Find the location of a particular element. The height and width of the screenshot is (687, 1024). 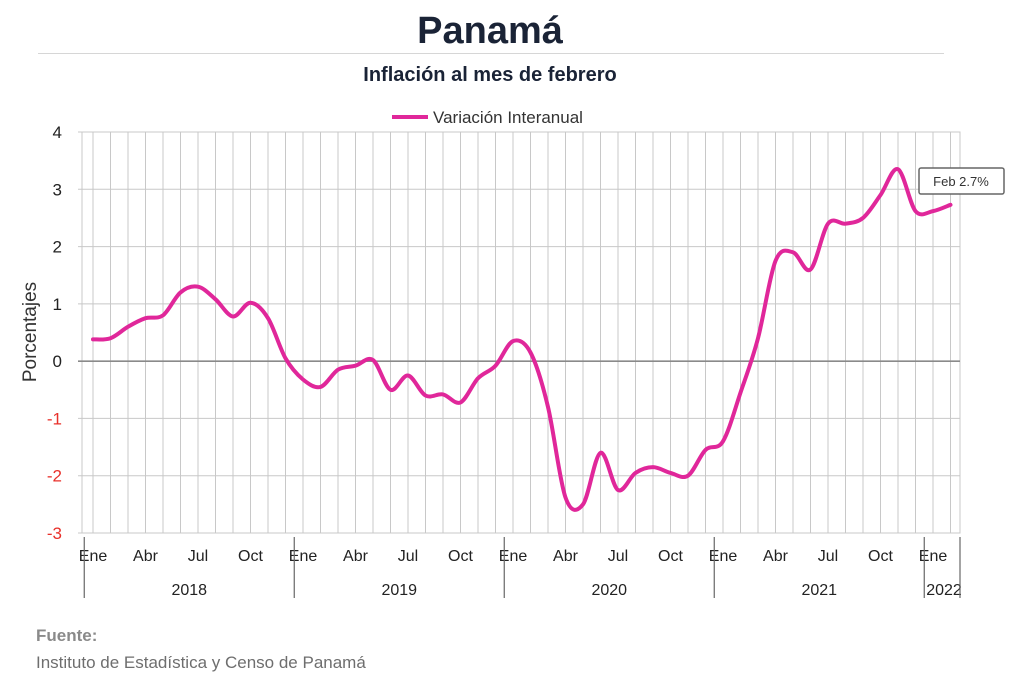

x-year-label: 2020 is located at coordinates (609, 590).